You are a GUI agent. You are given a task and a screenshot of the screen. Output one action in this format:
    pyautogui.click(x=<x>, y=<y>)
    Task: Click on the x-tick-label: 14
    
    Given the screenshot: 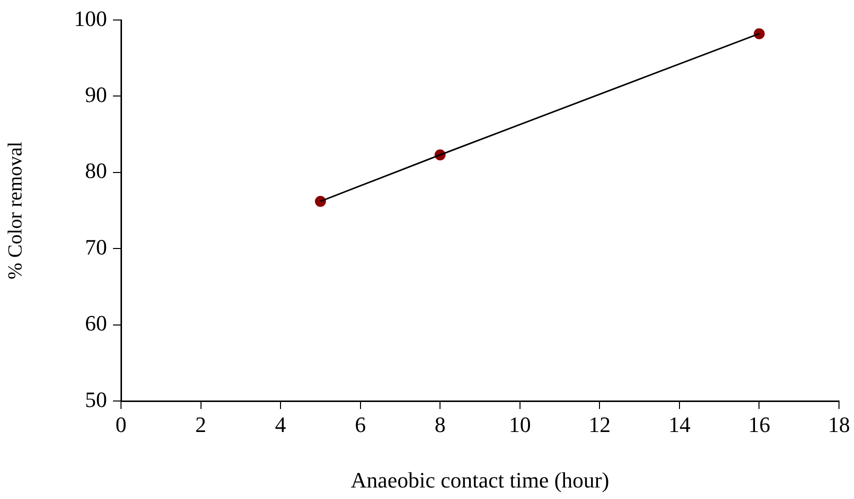 What is the action you would take?
    pyautogui.click(x=679, y=424)
    